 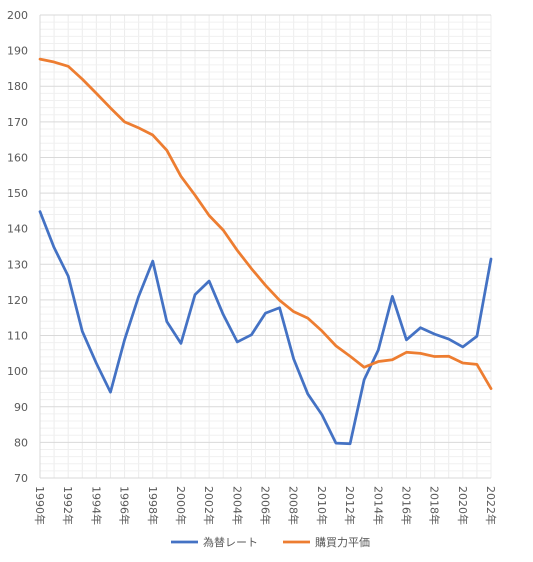 What do you see at coordinates (21, 478) in the screenshot?
I see `y-tick-label: 70` at bounding box center [21, 478].